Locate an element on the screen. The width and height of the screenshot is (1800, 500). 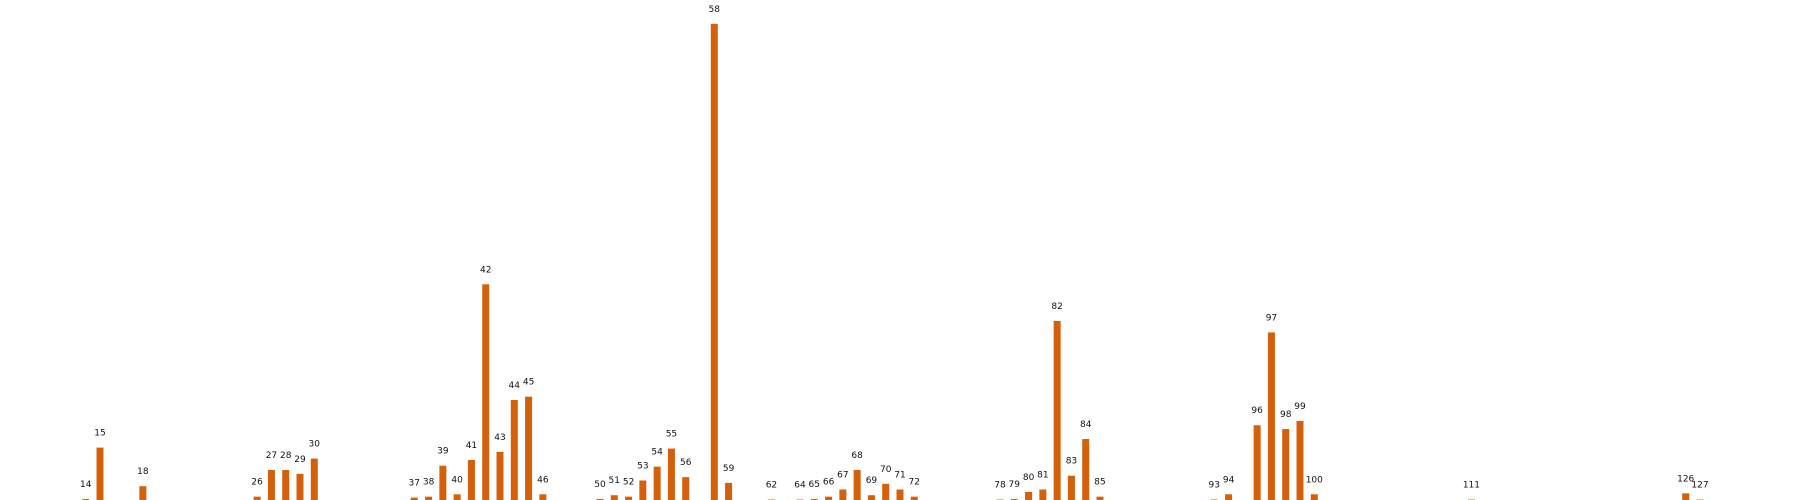
bar-label: 84 is located at coordinates (1086, 425).